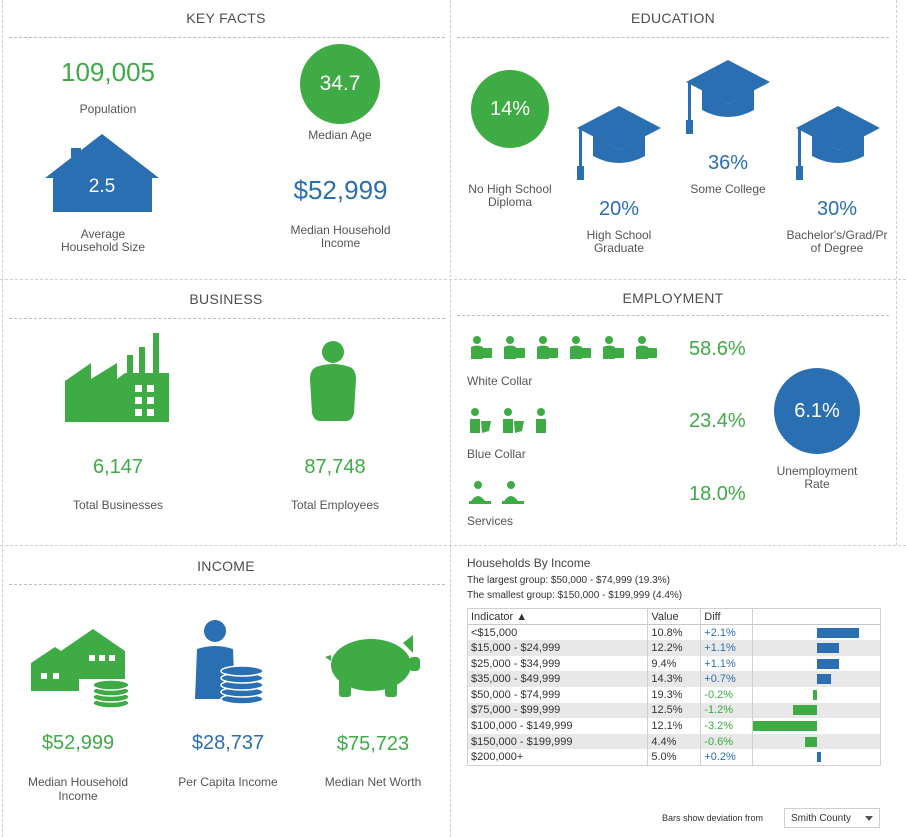 This screenshot has width=906, height=837. Describe the element at coordinates (674, 617) in the screenshot. I see `value-column-header: Value` at that location.